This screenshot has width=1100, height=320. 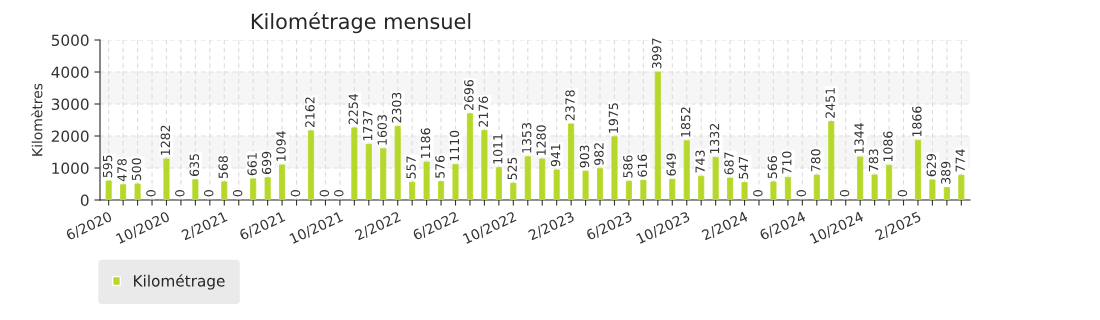 What do you see at coordinates (454, 145) in the screenshot?
I see `data-label: 1110` at bounding box center [454, 145].